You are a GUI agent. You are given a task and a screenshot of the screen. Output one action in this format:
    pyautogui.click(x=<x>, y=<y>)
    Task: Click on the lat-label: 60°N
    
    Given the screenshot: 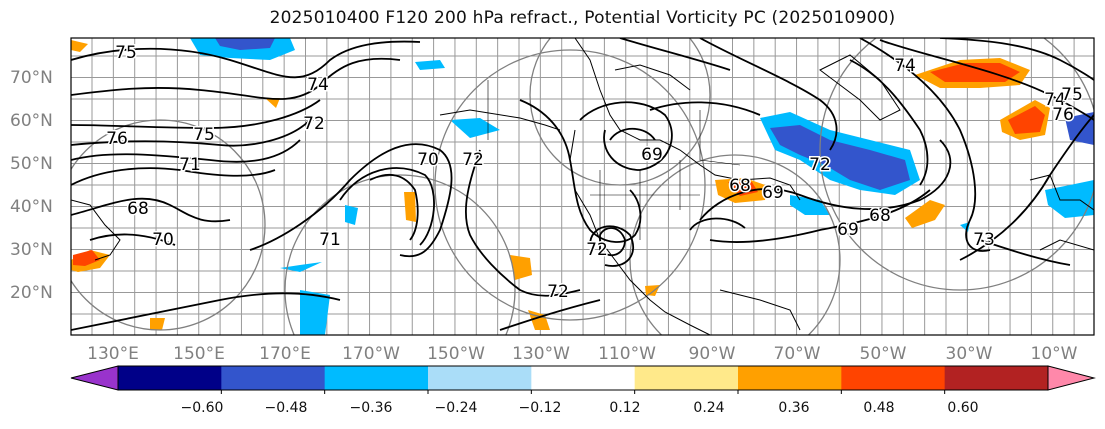 What is the action you would take?
    pyautogui.click(x=31, y=121)
    